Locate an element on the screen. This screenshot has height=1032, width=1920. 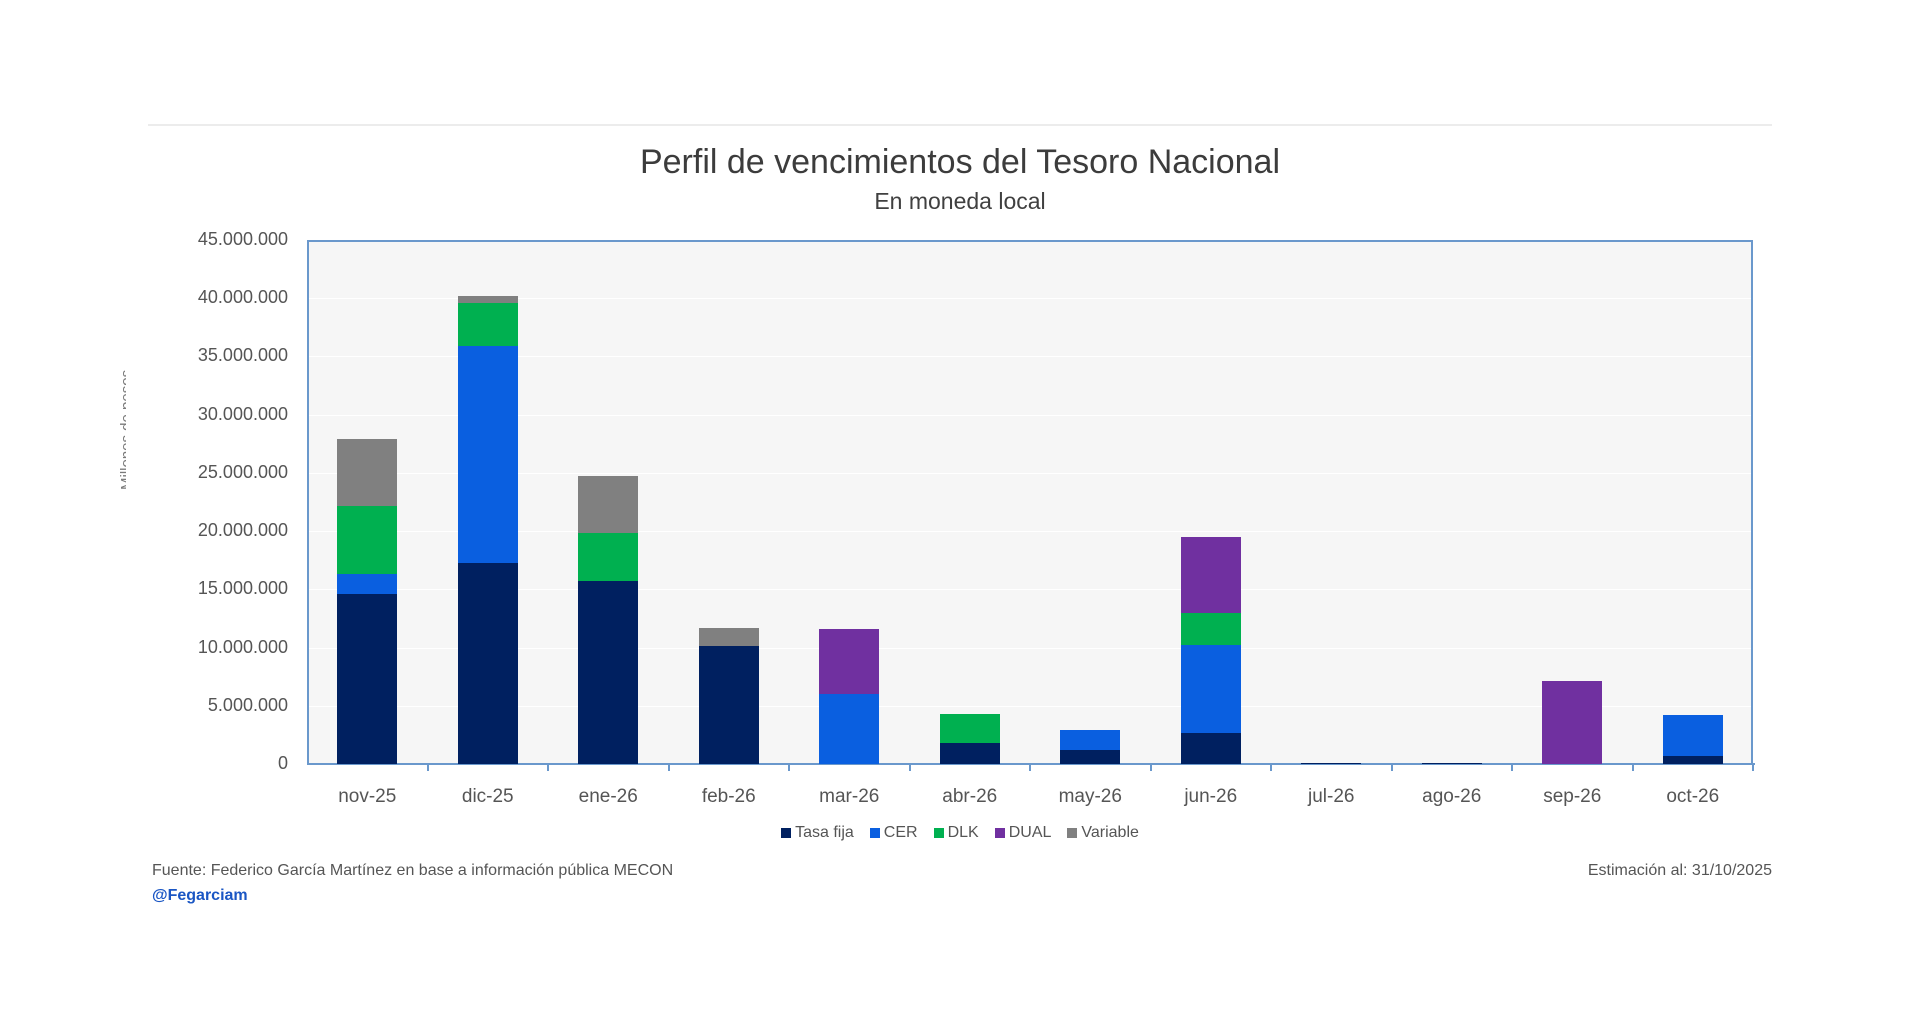
y-tick-label: 20.000.000 is located at coordinates (242, 530).